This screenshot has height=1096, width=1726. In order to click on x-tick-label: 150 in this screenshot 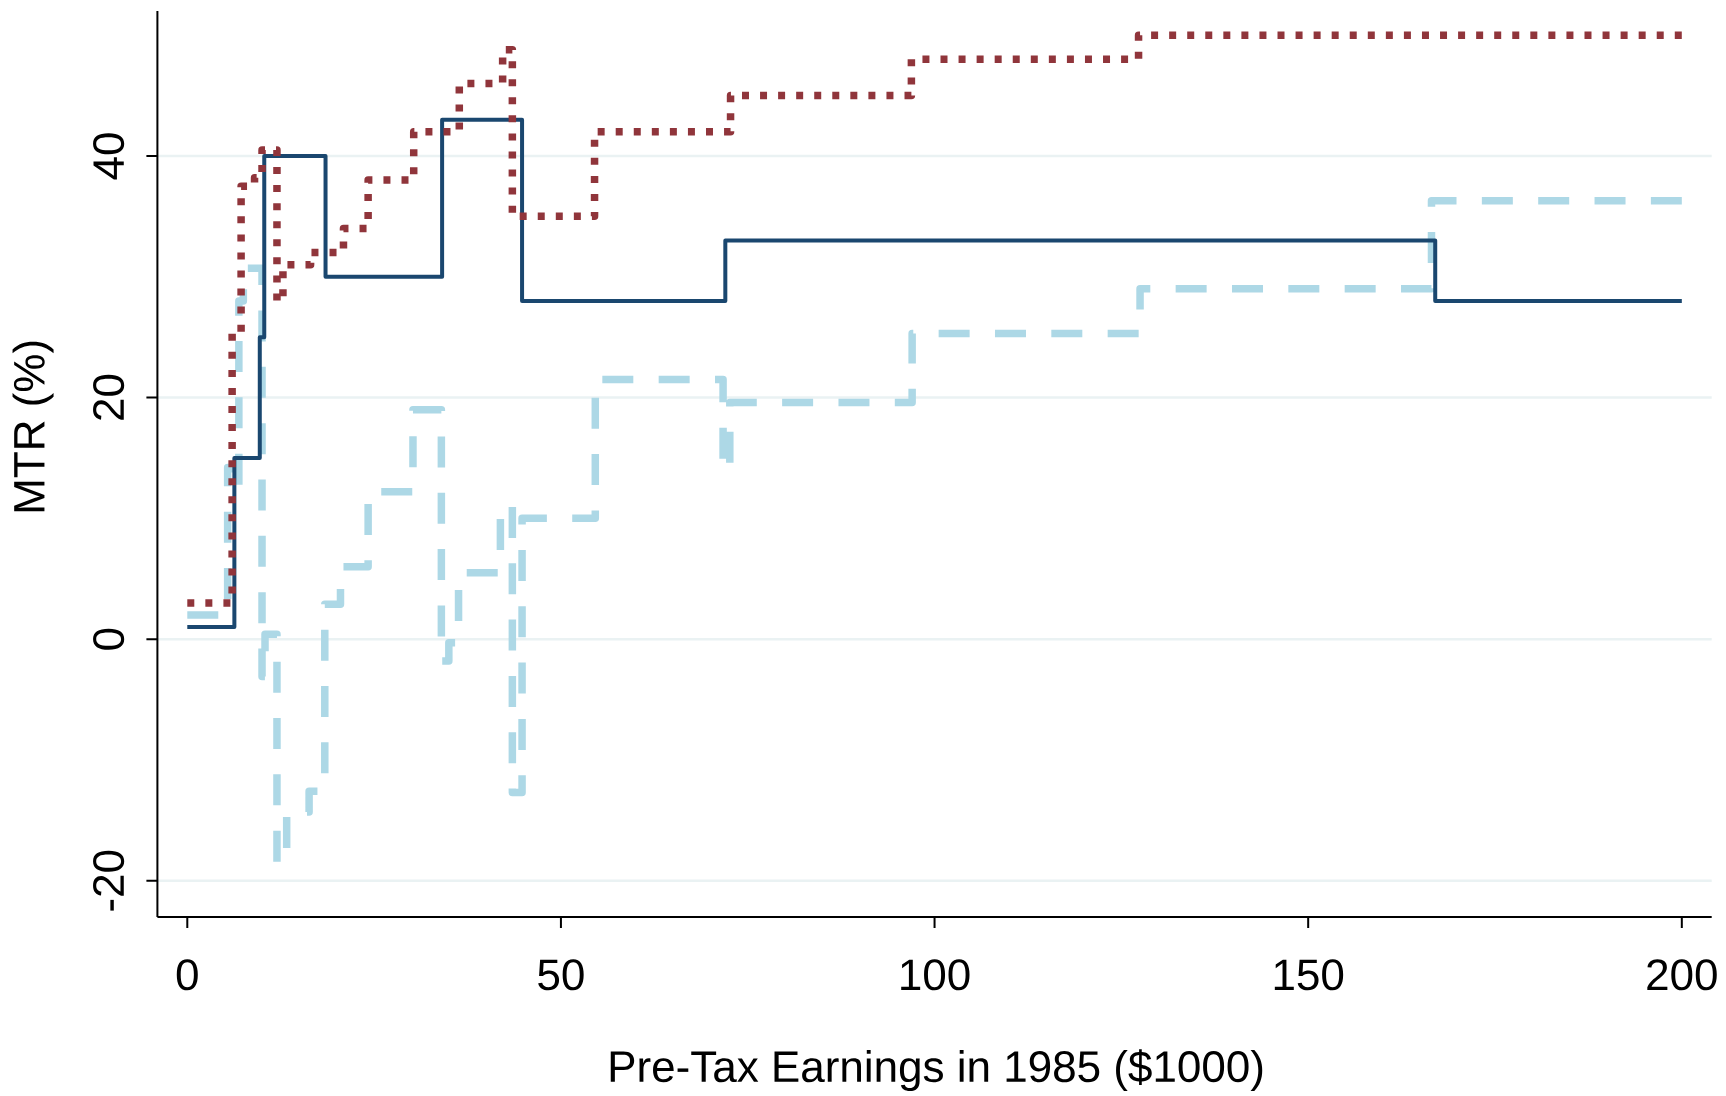, I will do `click(1309, 975)`.